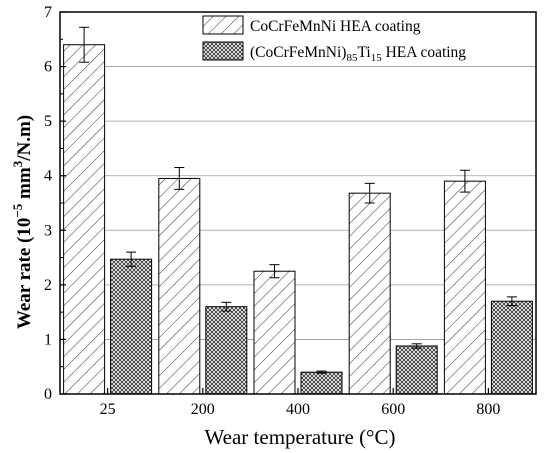  I want to click on y-axis-title: Wear rate (10−5 mm3/N.m), so click(22, 222).